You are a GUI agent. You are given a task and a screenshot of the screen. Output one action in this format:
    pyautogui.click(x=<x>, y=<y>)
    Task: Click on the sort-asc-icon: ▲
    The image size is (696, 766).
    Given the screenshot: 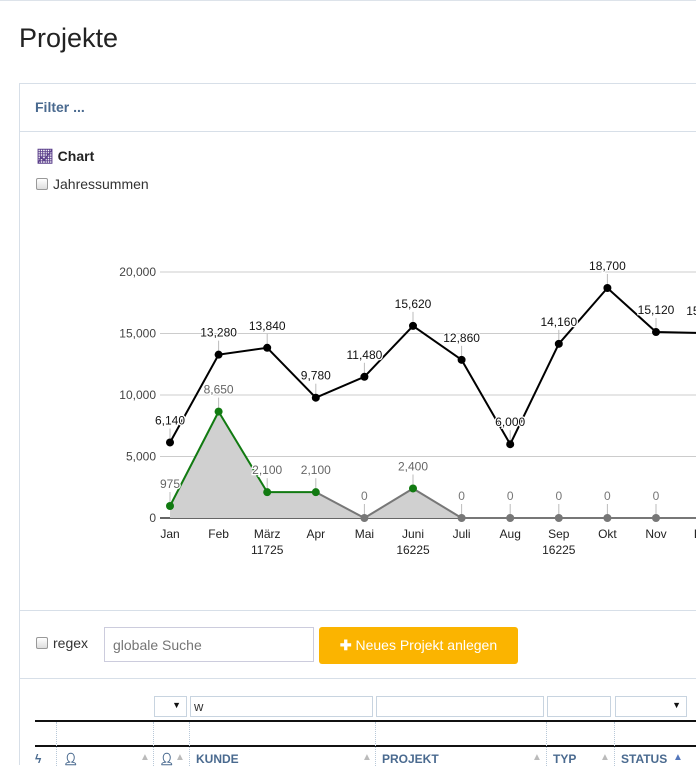 What is the action you would take?
    pyautogui.click(x=678, y=757)
    